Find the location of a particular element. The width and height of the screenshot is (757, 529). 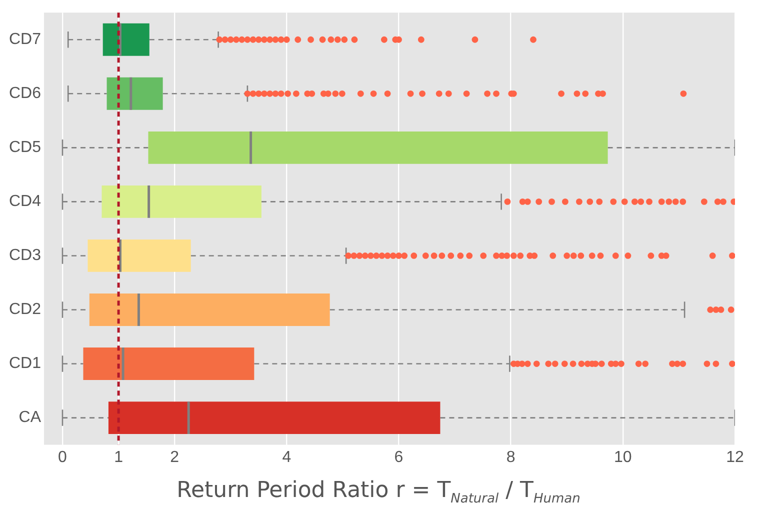

y-tick-label: CD6 is located at coordinates (25, 93).